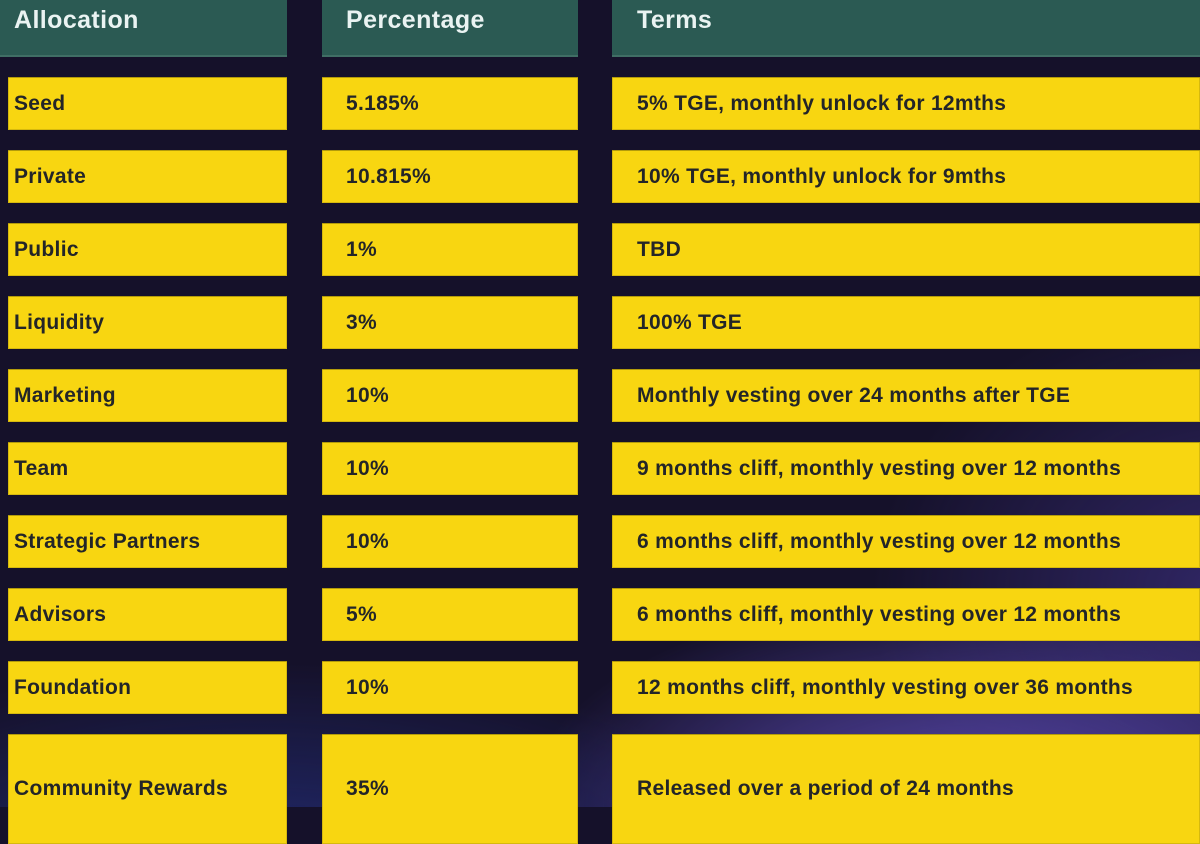 This screenshot has height=844, width=1200. Describe the element at coordinates (450, 28) in the screenshot. I see `column-header-percentage: Percentage` at that location.